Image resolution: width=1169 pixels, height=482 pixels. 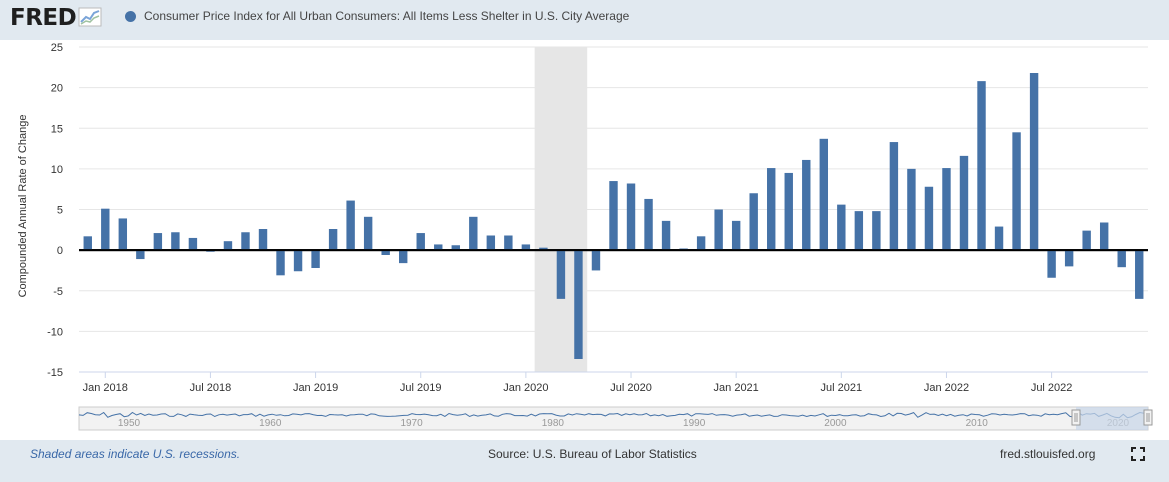 What do you see at coordinates (631, 388) in the screenshot?
I see `x-tick-label: Jul 2020` at bounding box center [631, 388].